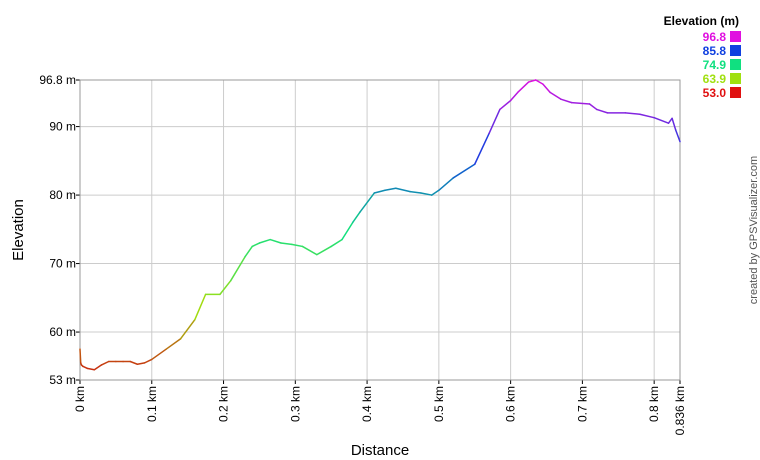 The image size is (760, 460). I want to click on credit-text: created by GPSVisualizer.com, so click(754, 230).